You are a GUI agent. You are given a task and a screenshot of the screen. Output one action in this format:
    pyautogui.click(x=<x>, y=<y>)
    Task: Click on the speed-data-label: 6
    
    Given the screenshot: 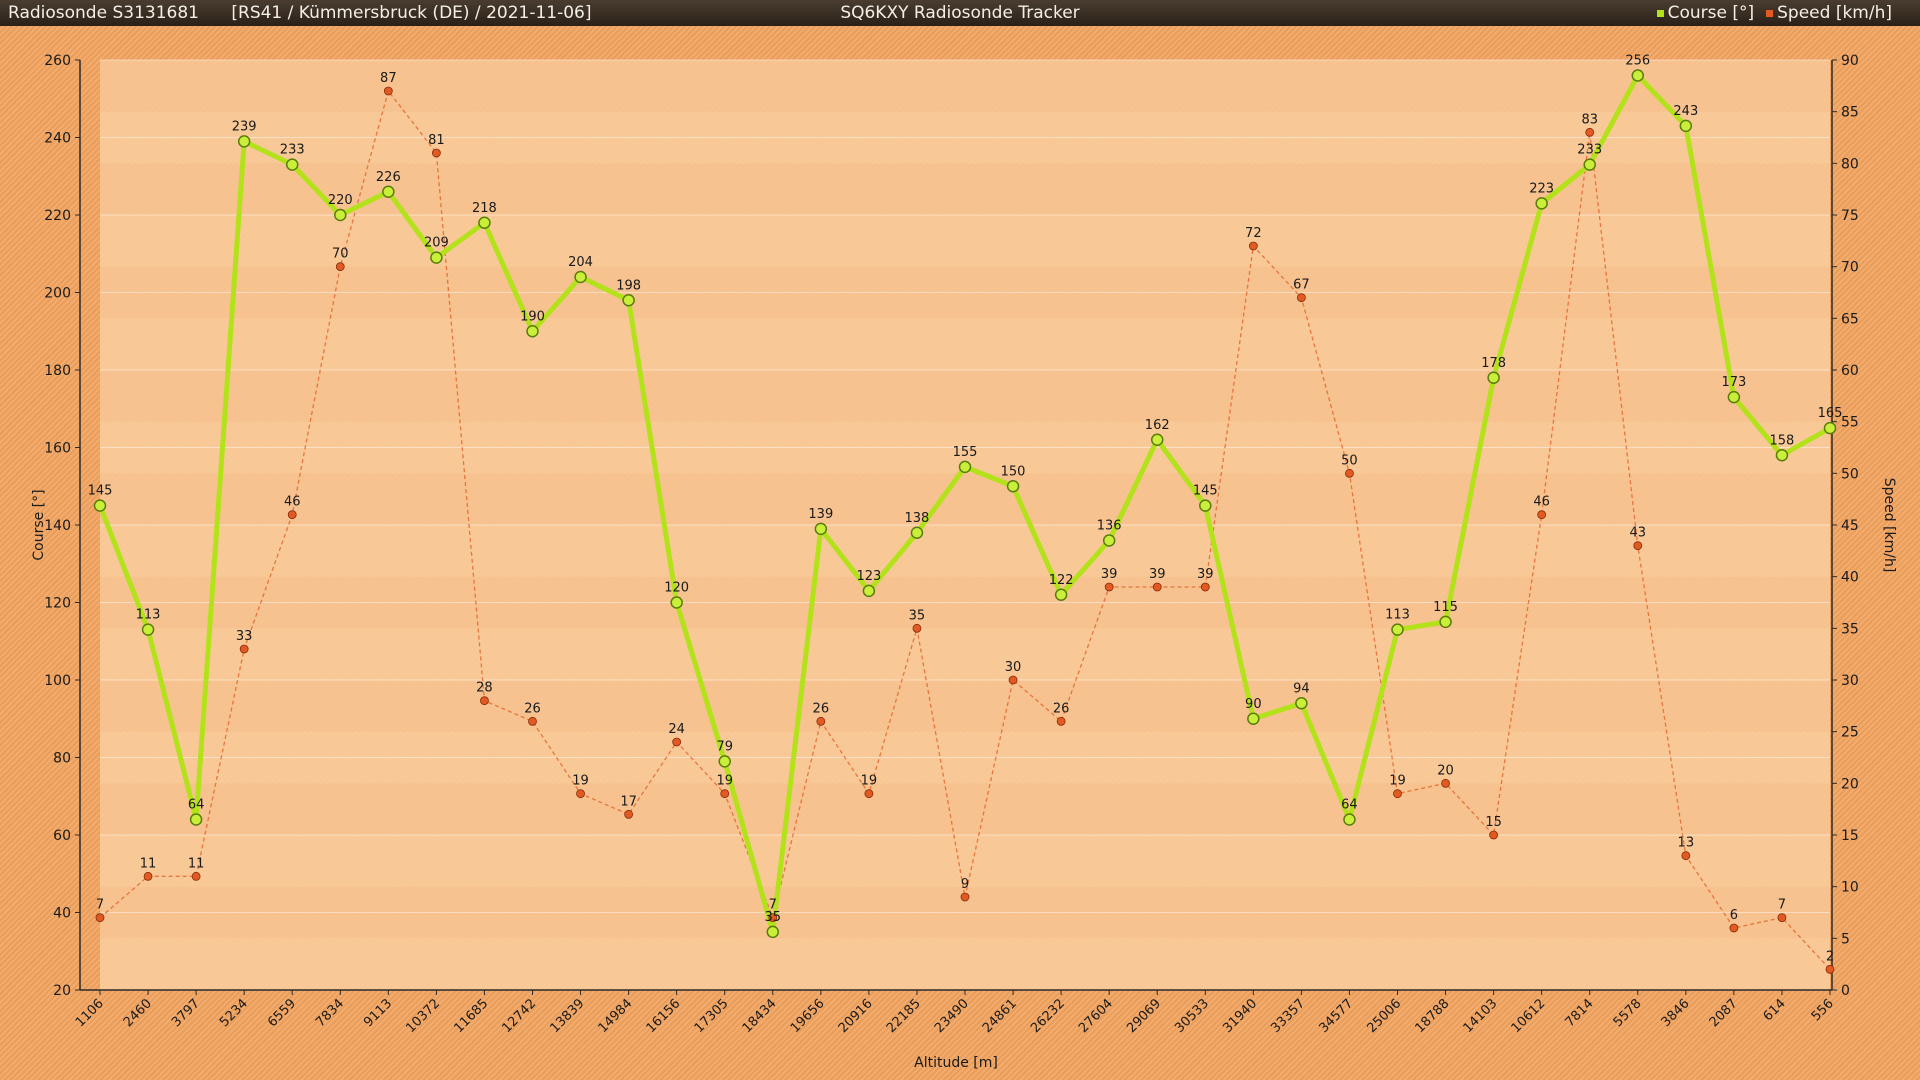 What is the action you would take?
    pyautogui.click(x=1734, y=915)
    